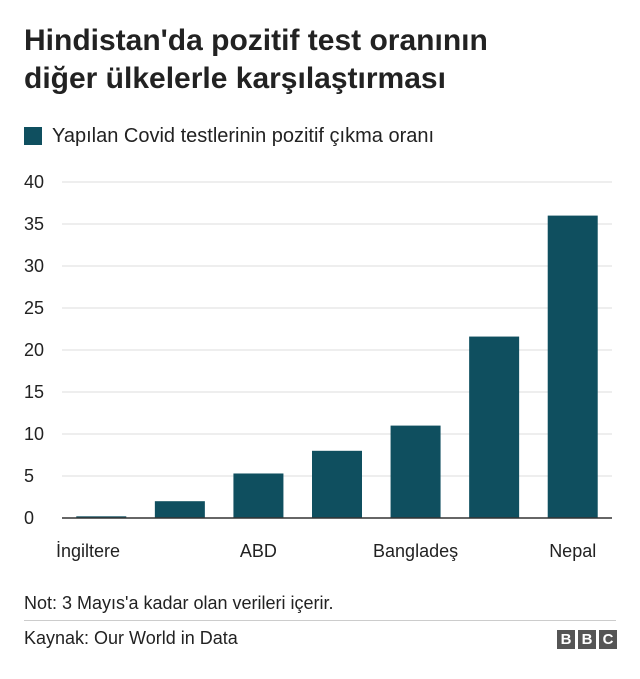 Image resolution: width=640 pixels, height=679 pixels. I want to click on source-text: Kaynak: Our World in Data, so click(131, 638).